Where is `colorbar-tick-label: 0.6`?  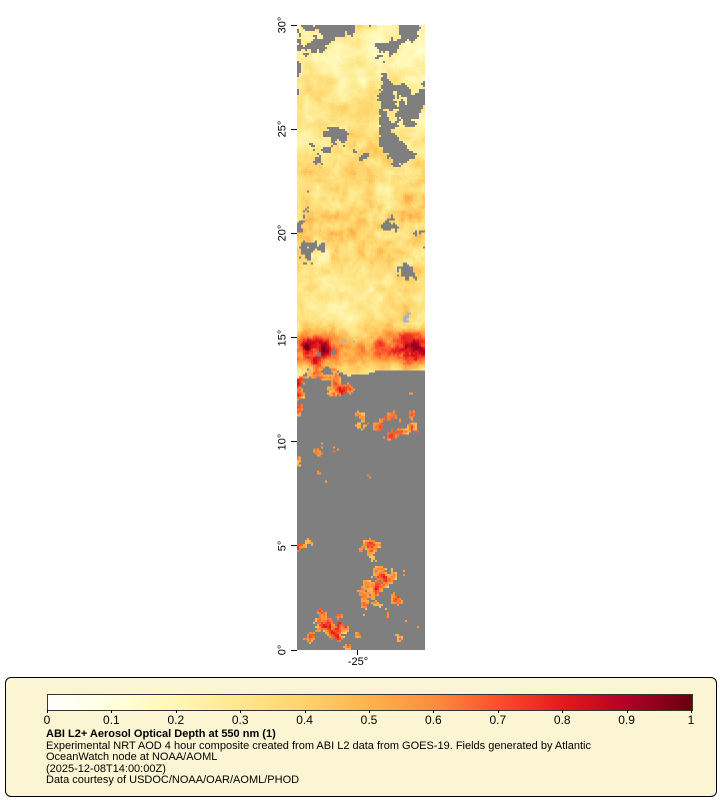 colorbar-tick-label: 0.6 is located at coordinates (433, 720).